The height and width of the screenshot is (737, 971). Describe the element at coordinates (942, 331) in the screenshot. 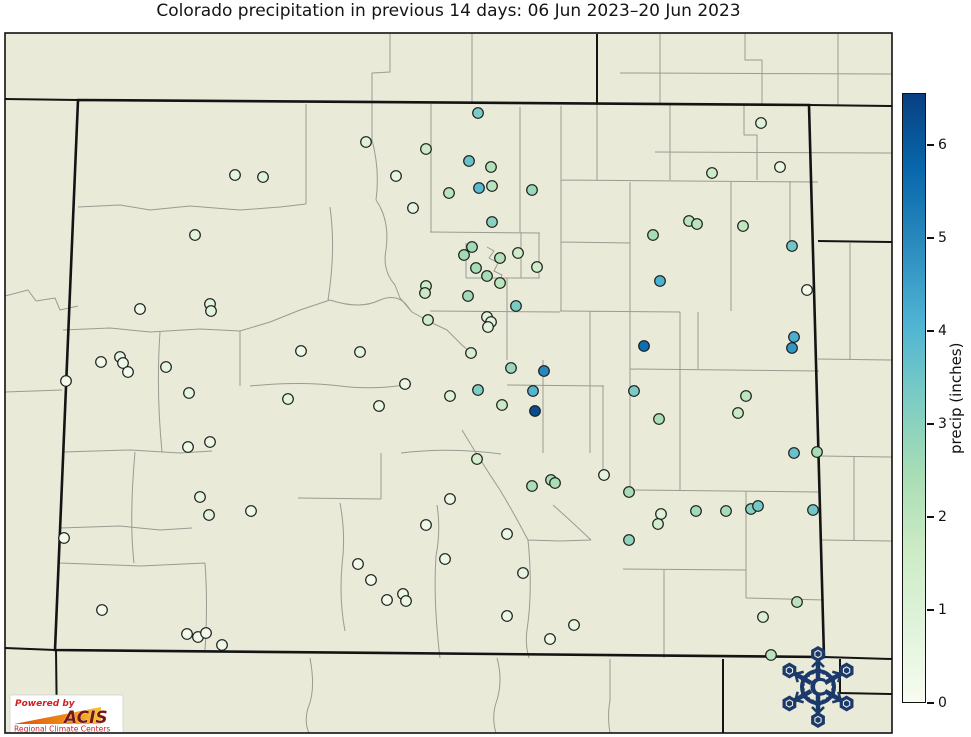

I see `colorbar-tick-label: 4` at that location.